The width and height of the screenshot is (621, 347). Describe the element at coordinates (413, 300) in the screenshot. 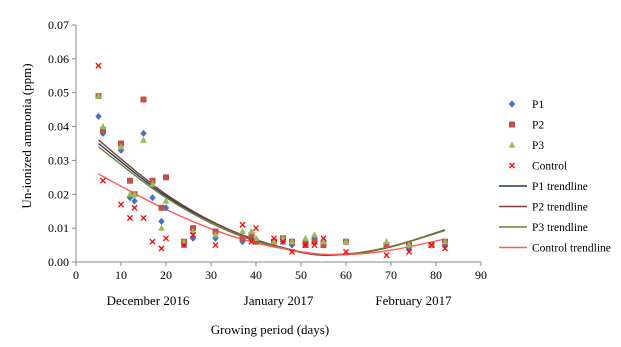

I see `month-label: February 2017` at that location.